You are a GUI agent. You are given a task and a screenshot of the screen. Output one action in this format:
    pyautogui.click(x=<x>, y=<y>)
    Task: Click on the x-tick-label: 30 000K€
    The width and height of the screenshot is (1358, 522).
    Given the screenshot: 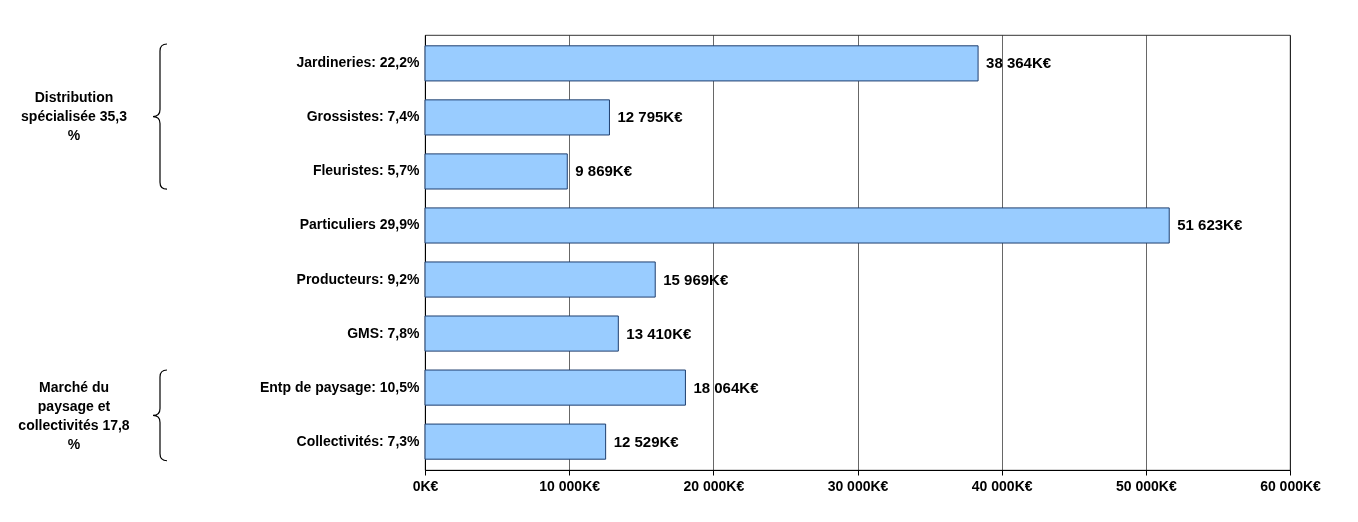 What is the action you would take?
    pyautogui.click(x=858, y=485)
    